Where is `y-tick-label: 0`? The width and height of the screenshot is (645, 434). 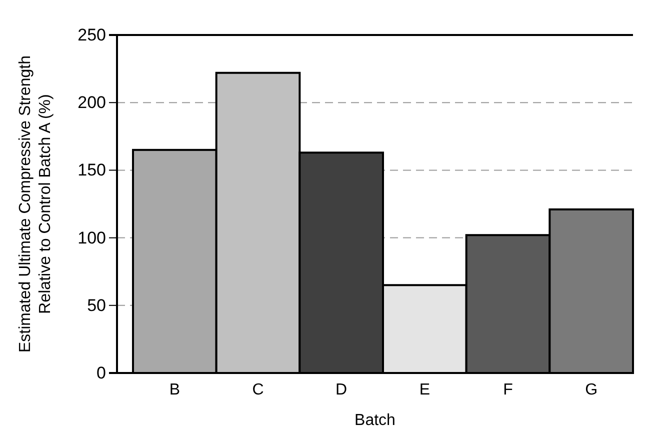 y-tick-label: 0 is located at coordinates (101, 372).